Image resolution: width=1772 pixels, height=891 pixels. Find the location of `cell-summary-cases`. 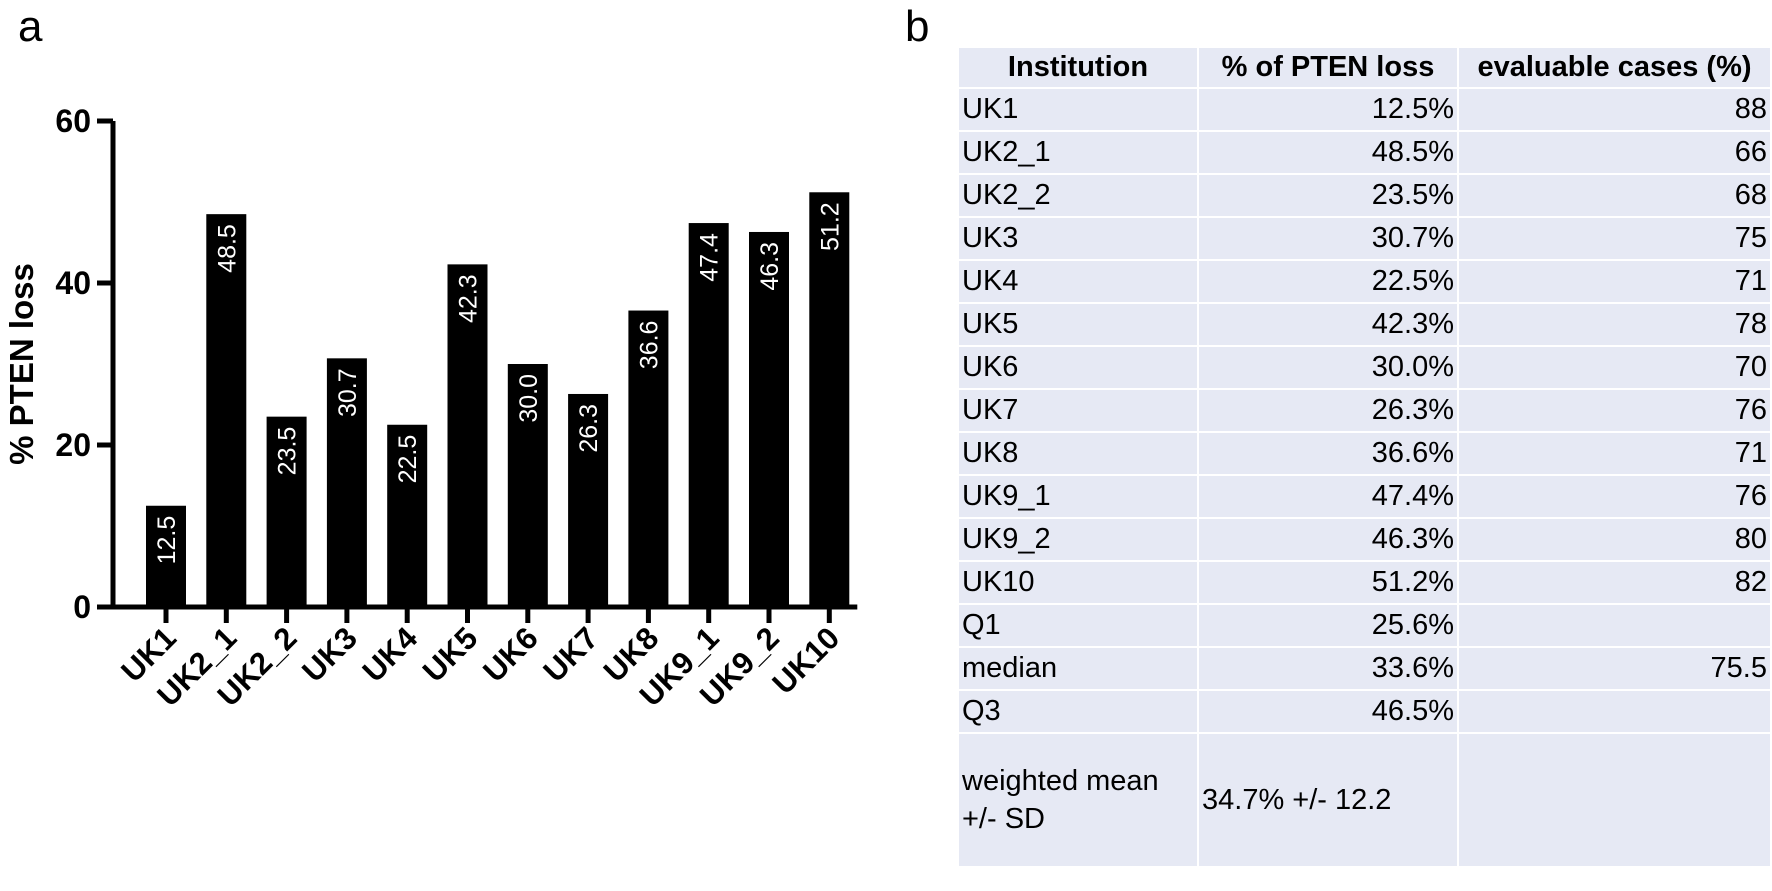

cell-summary-cases is located at coordinates (1614, 800).